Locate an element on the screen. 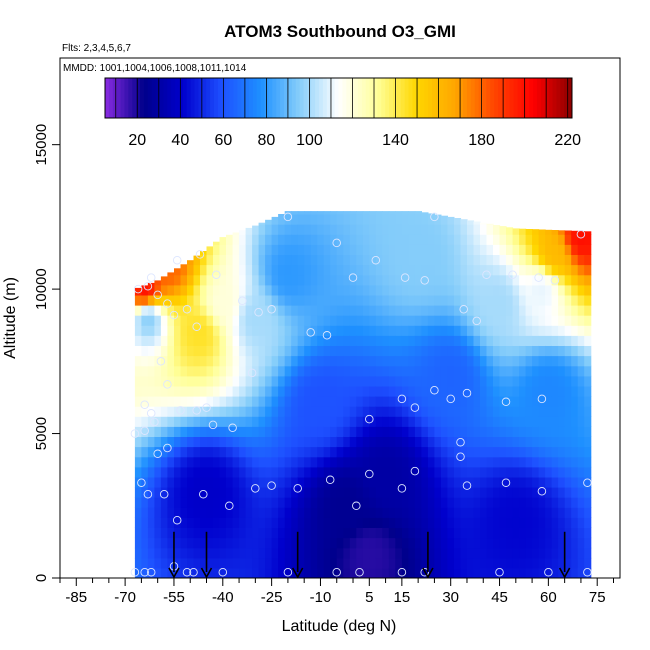 This screenshot has width=650, height=650. x-tick-label-5: -10 is located at coordinates (321, 597).